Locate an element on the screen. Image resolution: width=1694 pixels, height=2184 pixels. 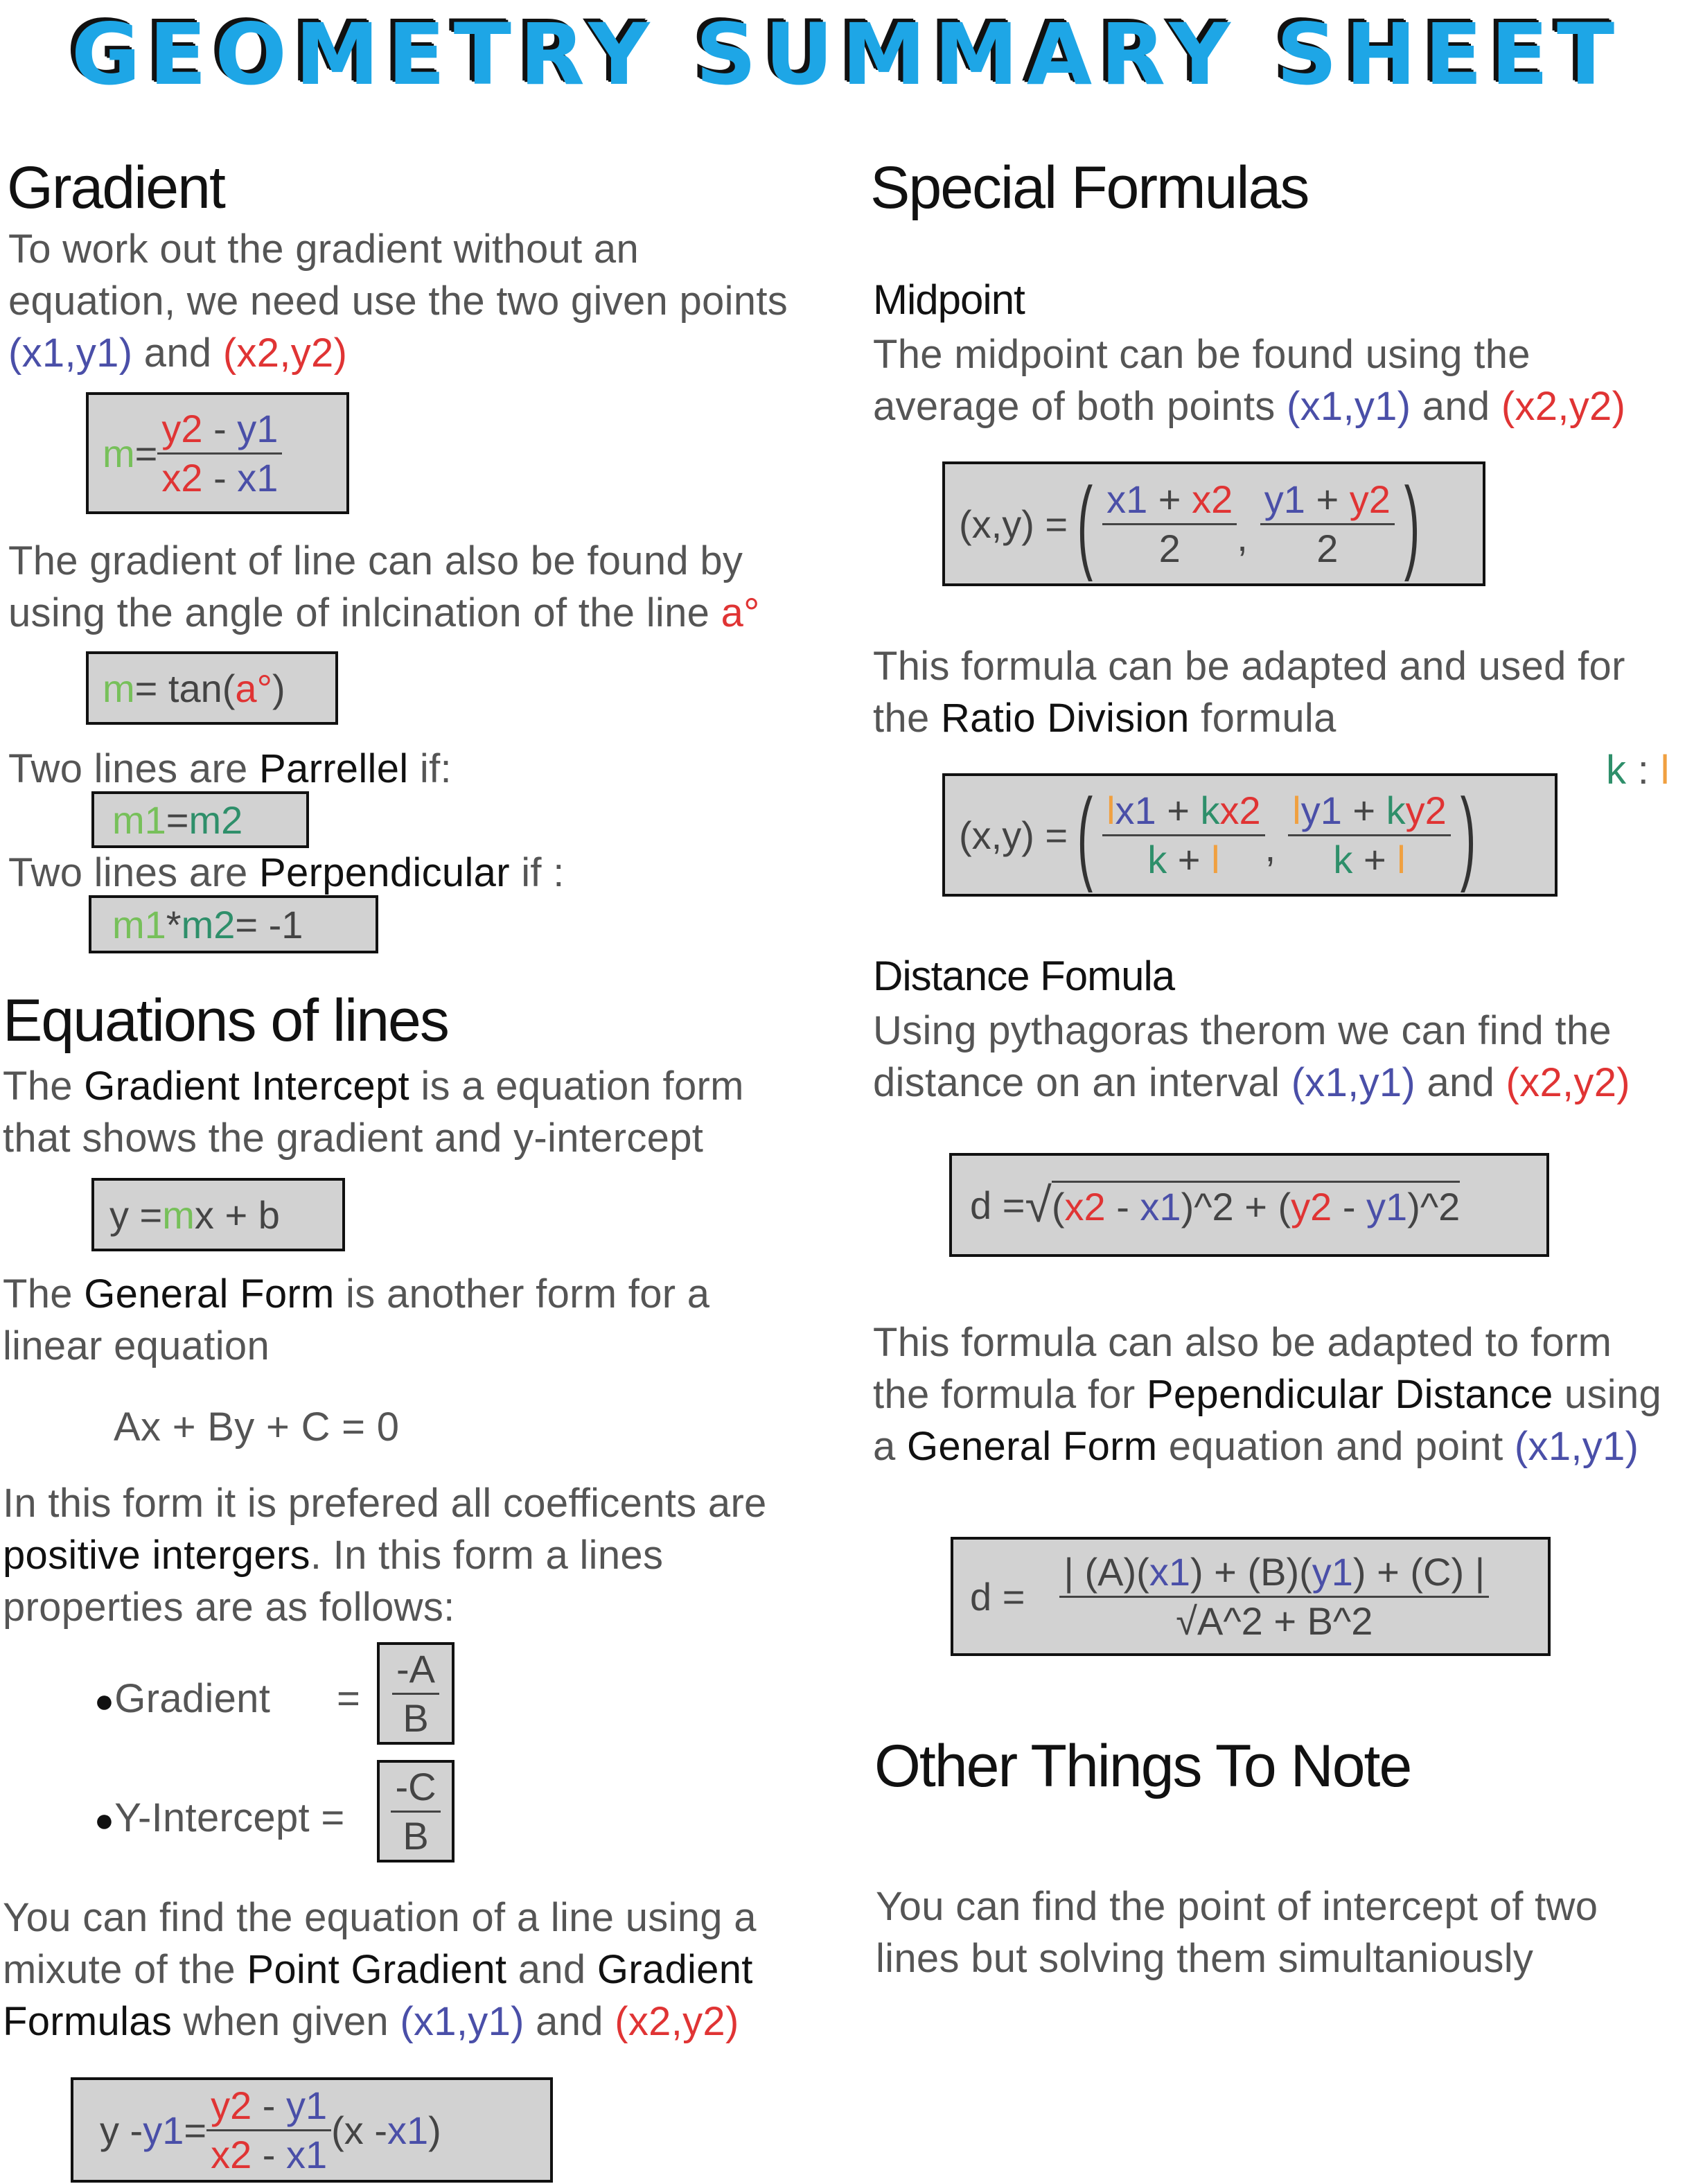
bullet-label: Y-Intercept = is located at coordinates (229, 1817).